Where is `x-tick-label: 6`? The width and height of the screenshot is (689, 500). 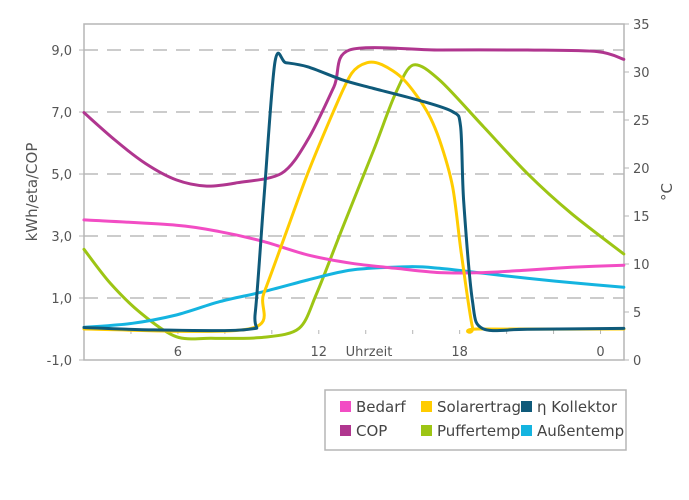 x-tick-label: 6 is located at coordinates (178, 352).